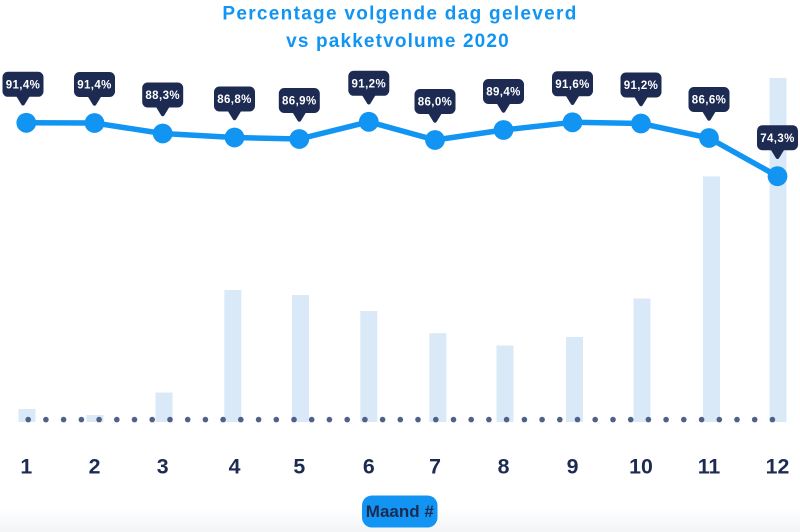  Describe the element at coordinates (95, 467) in the screenshot. I see `svg-text: 2` at that location.